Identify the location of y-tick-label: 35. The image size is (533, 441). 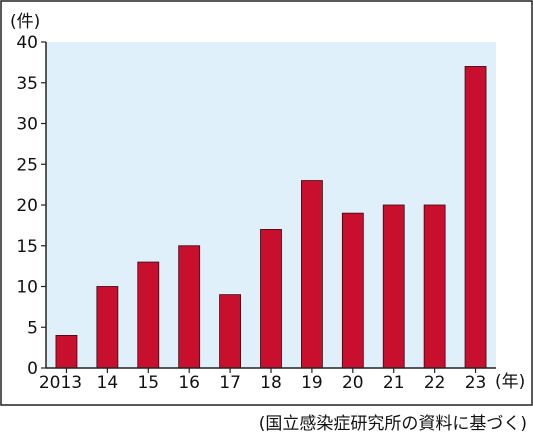
(27, 84).